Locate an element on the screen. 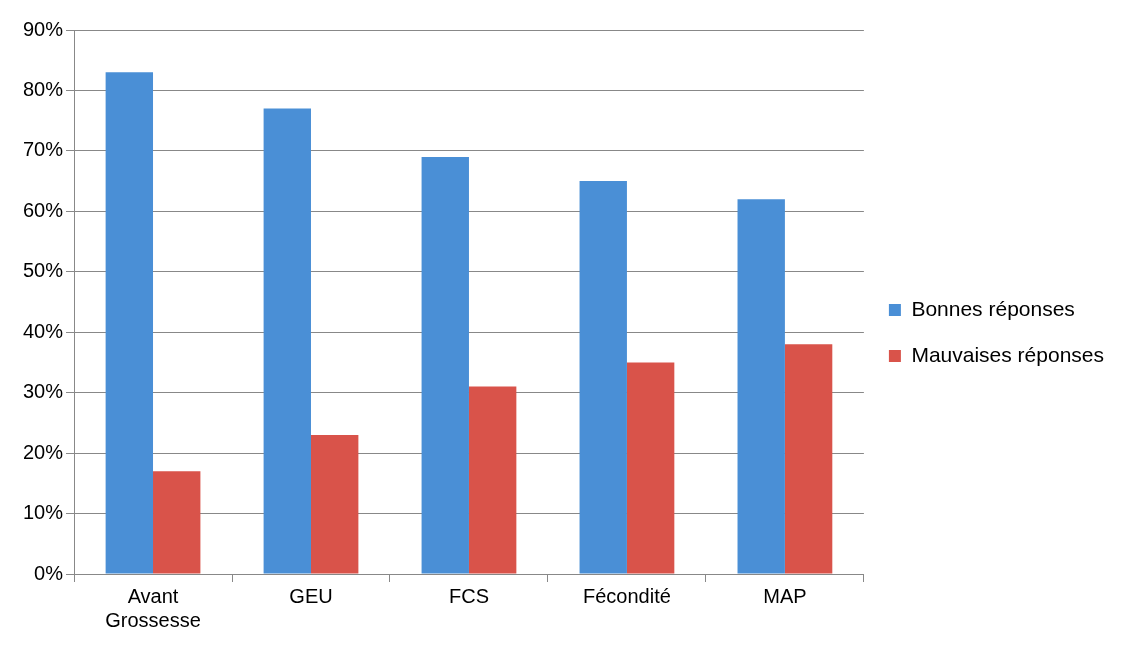  y-tick-label: 0% is located at coordinates (49, 572).